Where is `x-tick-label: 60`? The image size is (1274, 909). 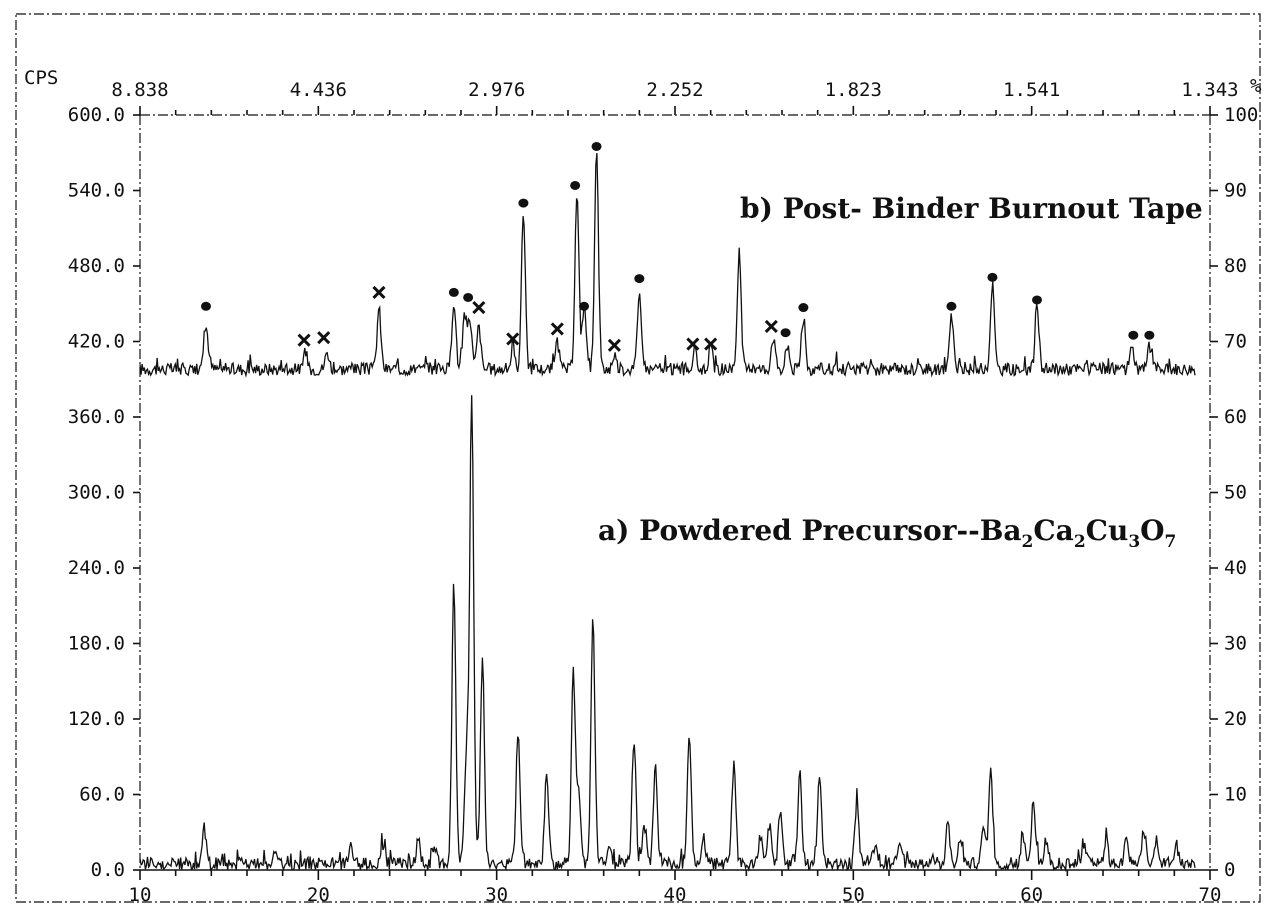 x-tick-label: 60 is located at coordinates (1031, 895).